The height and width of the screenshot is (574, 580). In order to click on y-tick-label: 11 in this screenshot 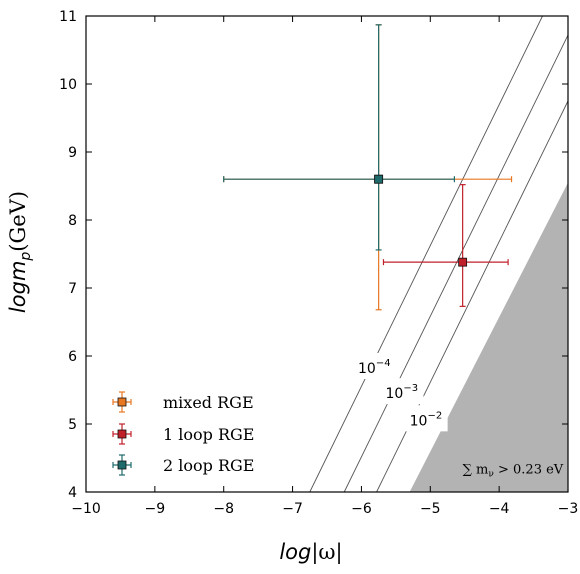, I will do `click(68, 17)`.